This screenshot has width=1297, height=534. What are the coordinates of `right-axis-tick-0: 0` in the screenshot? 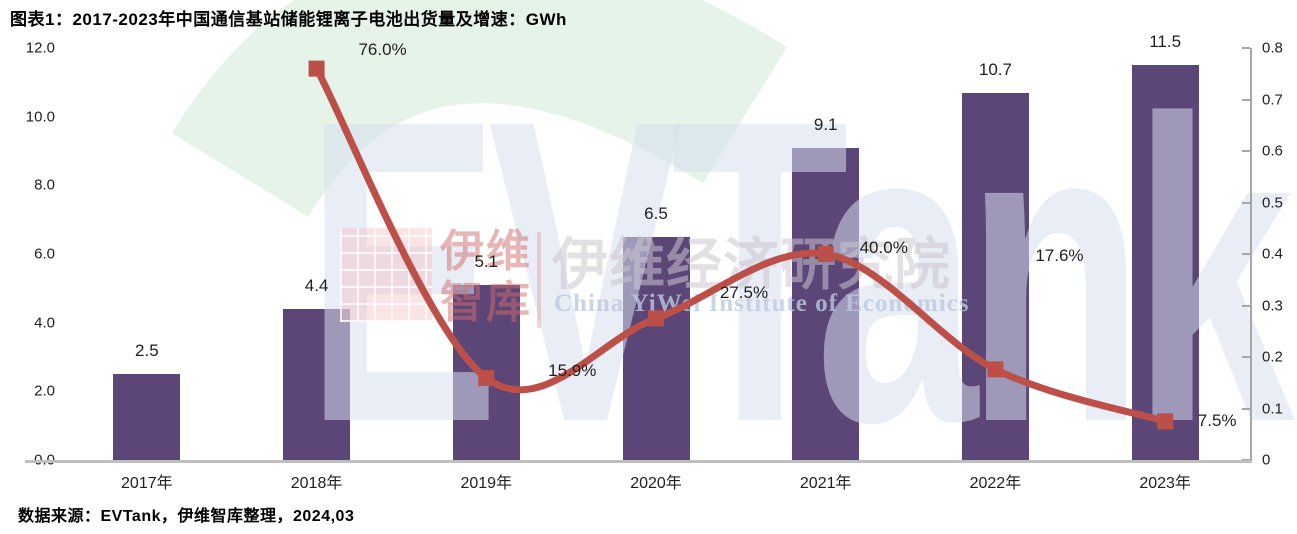 It's located at (1266, 460).